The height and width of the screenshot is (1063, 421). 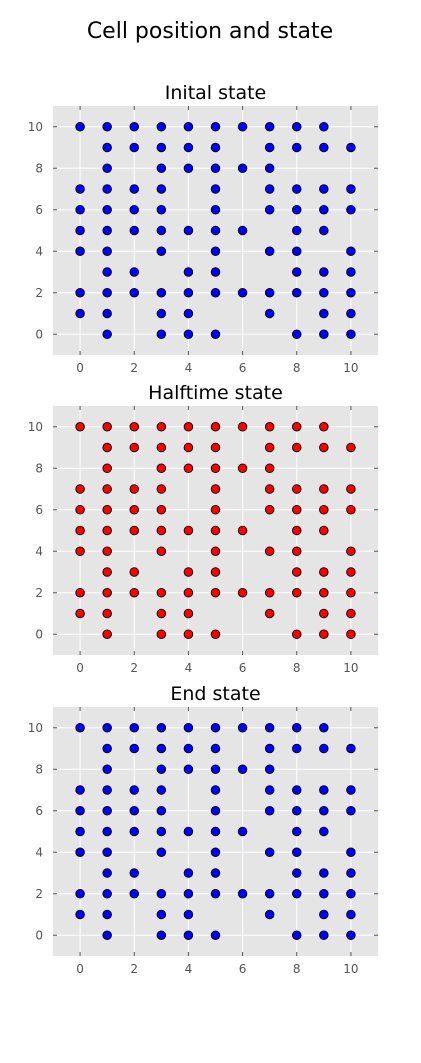 What do you see at coordinates (39, 468) in the screenshot?
I see `y-tick-label: 8` at bounding box center [39, 468].